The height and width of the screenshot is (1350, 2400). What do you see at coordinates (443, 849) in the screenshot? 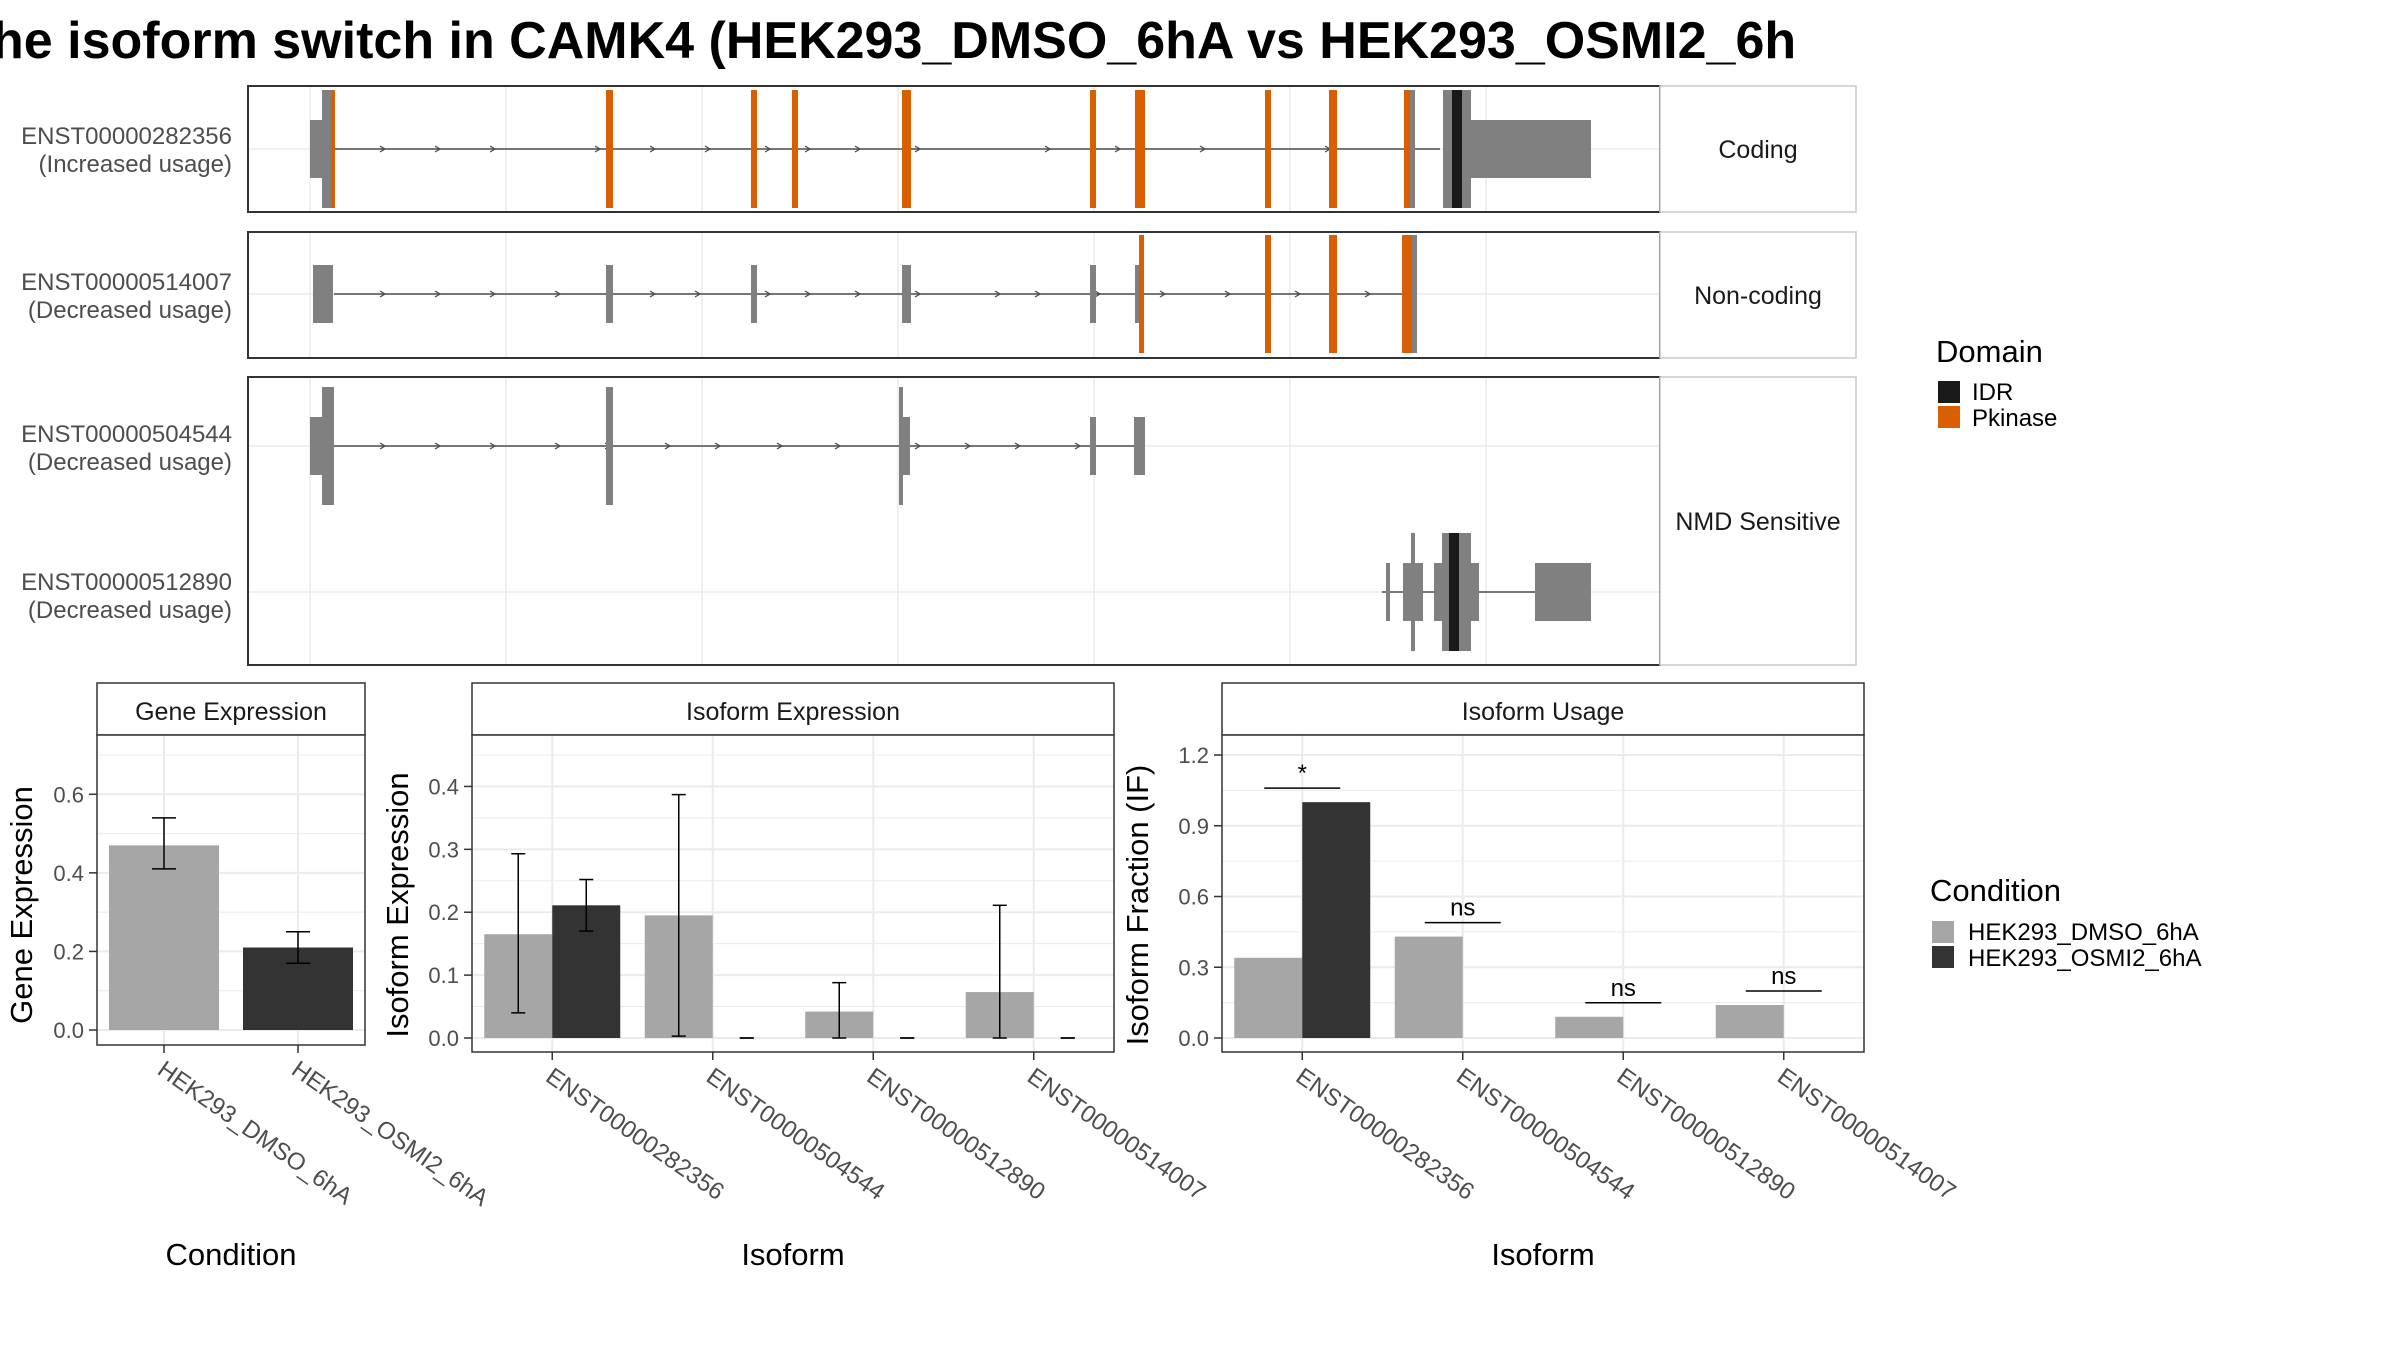
I see `y-tick-label: 0.3` at bounding box center [443, 849].